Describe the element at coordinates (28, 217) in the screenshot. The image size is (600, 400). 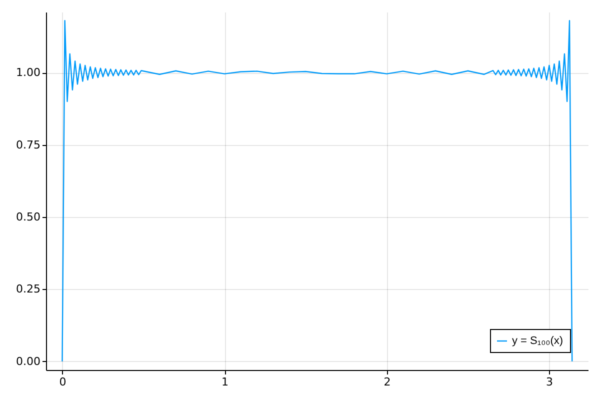
I see `y-tick-label: 0.50` at that location.